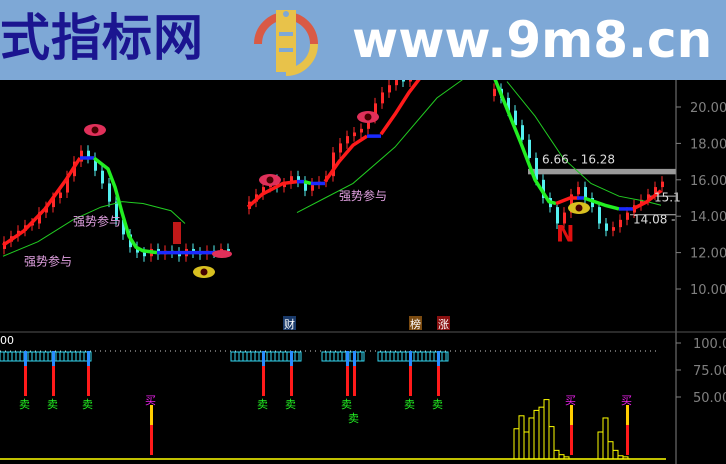 The height and width of the screenshot is (464, 726). What do you see at coordinates (565, 235) in the screenshot?
I see `pattern-n-label: N` at bounding box center [565, 235].